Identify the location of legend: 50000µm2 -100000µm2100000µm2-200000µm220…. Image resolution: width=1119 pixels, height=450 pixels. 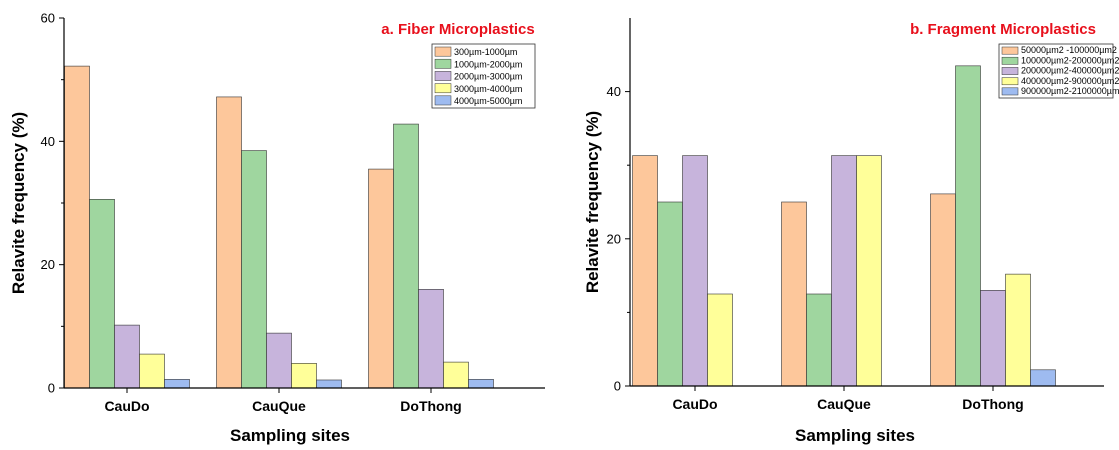
(1058, 71).